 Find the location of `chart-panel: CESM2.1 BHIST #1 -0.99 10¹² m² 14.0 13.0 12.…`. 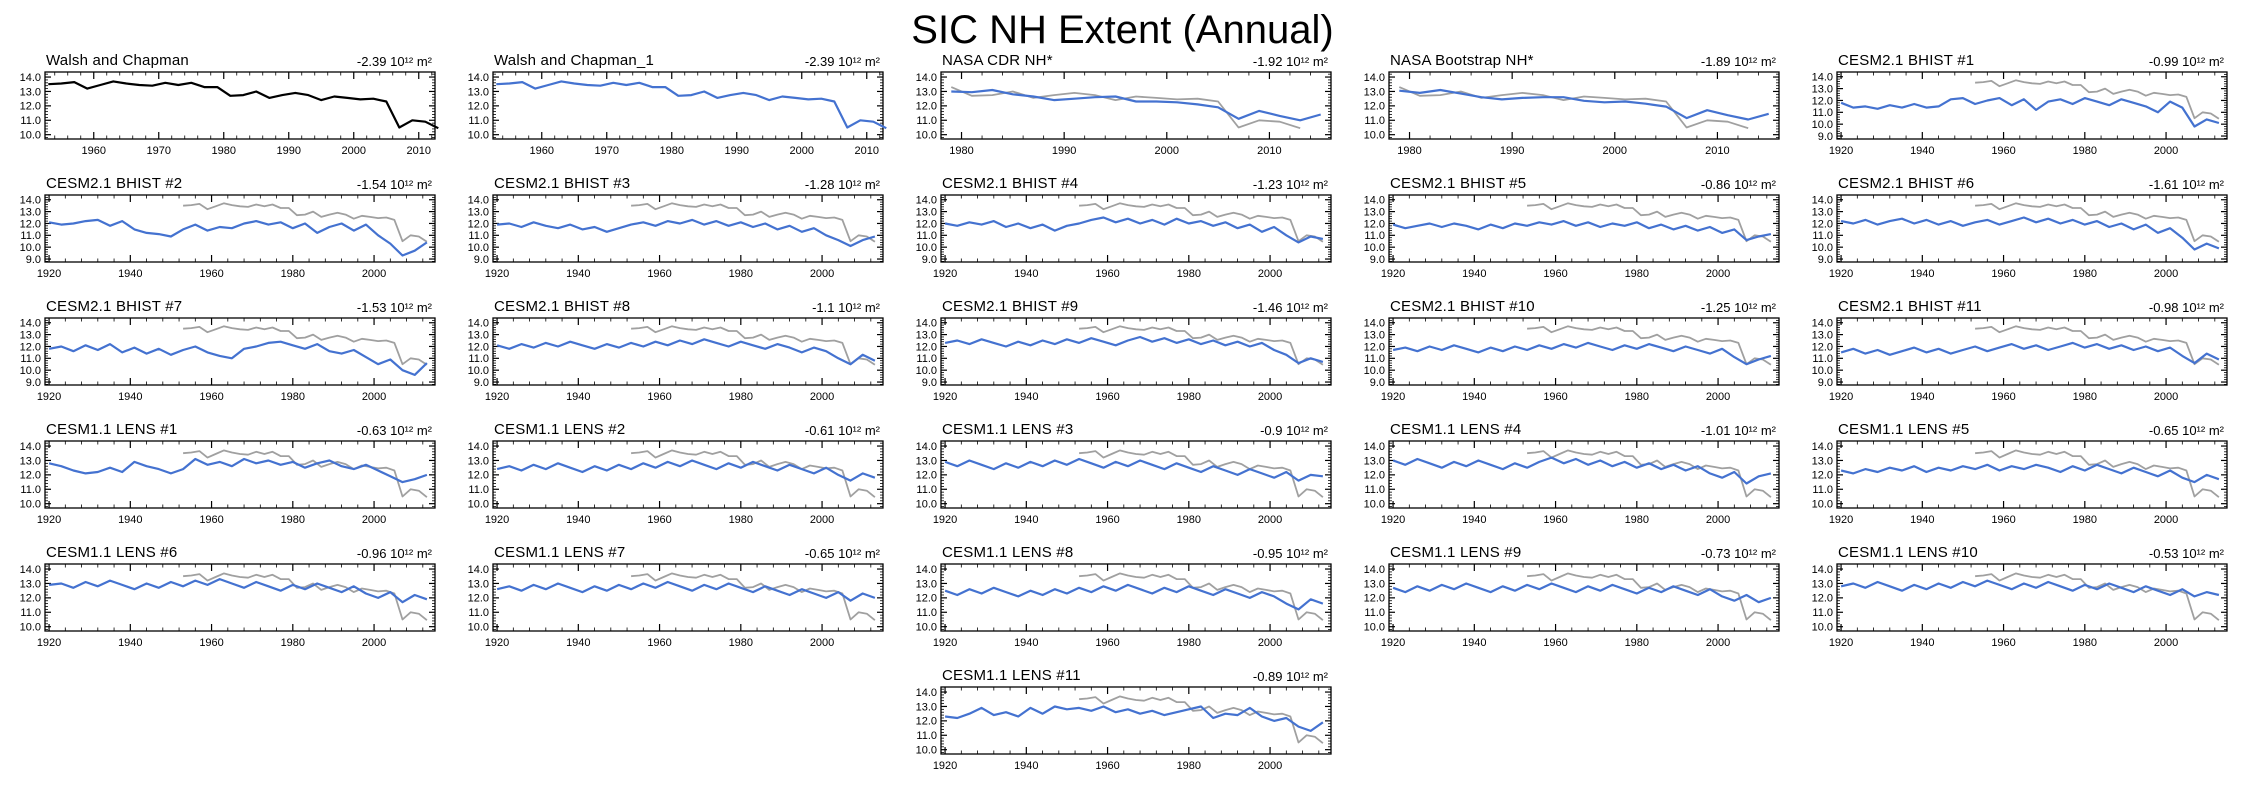

chart-panel: CESM2.1 BHIST #1 -0.99 10¹² m² 14.0 13.0 12.… is located at coordinates (2019, 109).